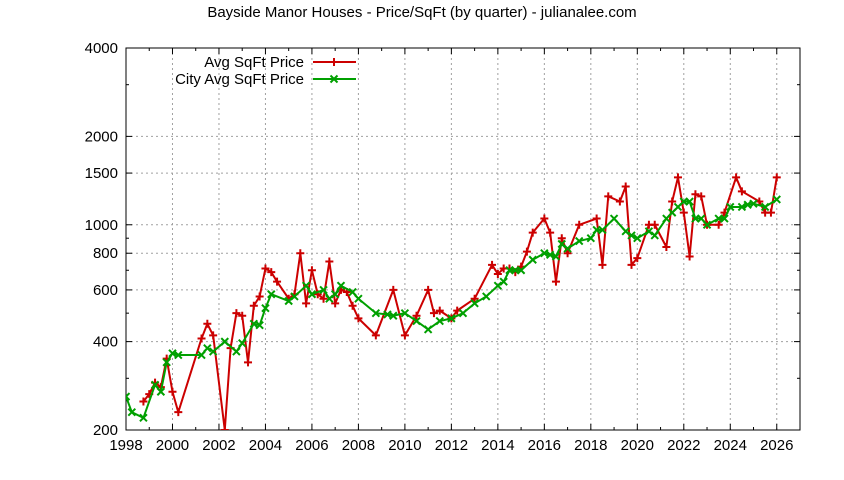 Image resolution: width=844 pixels, height=480 pixels. What do you see at coordinates (105, 290) in the screenshot?
I see `y-tick-label: 600` at bounding box center [105, 290].